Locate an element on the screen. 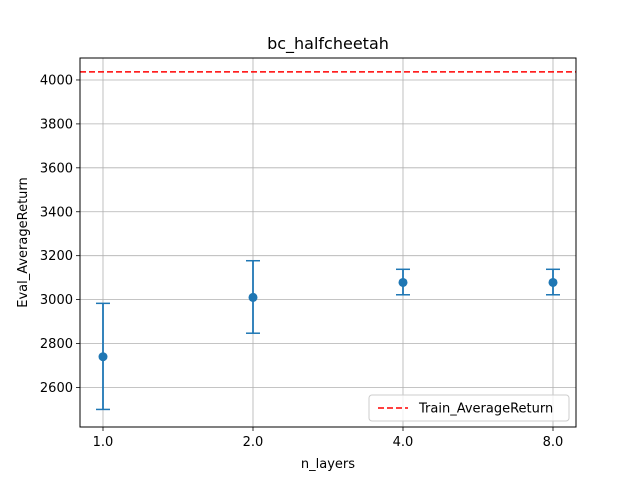 The height and width of the screenshot is (480, 640). x-tick-label: 1.0 is located at coordinates (103, 442).